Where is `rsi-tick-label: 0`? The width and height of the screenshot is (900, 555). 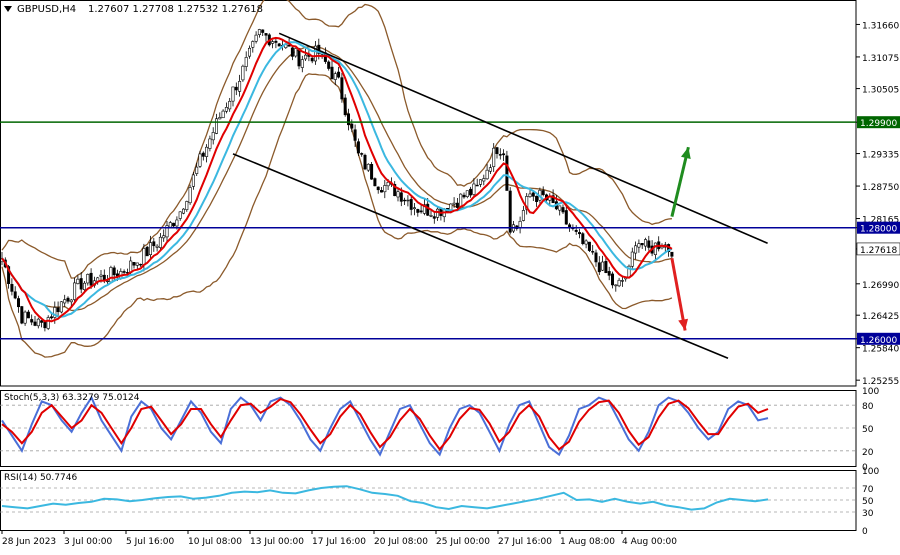
rsi-tick-label: 0 is located at coordinates (865, 532).